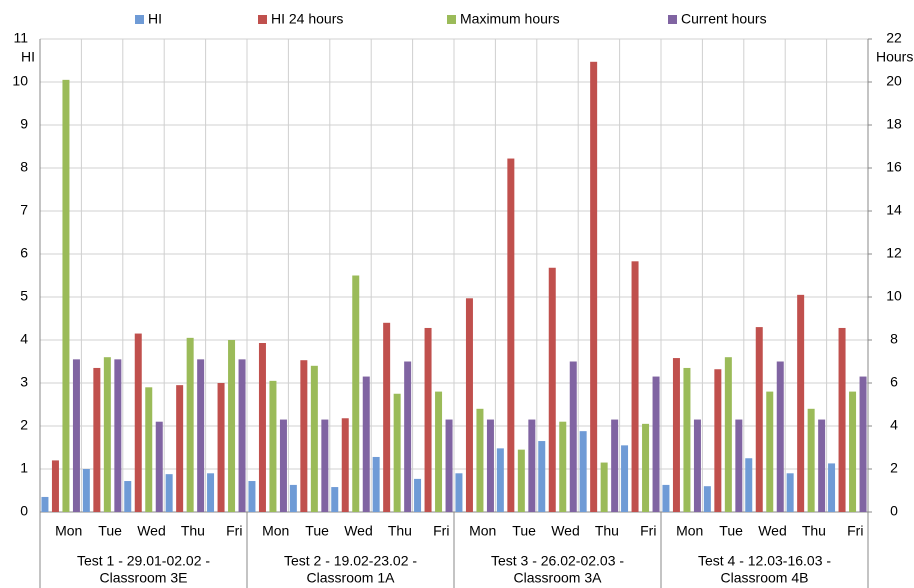 Image resolution: width=914 pixels, height=588 pixels. What do you see at coordinates (24, 339) in the screenshot?
I see `y-tick-label: 4` at bounding box center [24, 339].